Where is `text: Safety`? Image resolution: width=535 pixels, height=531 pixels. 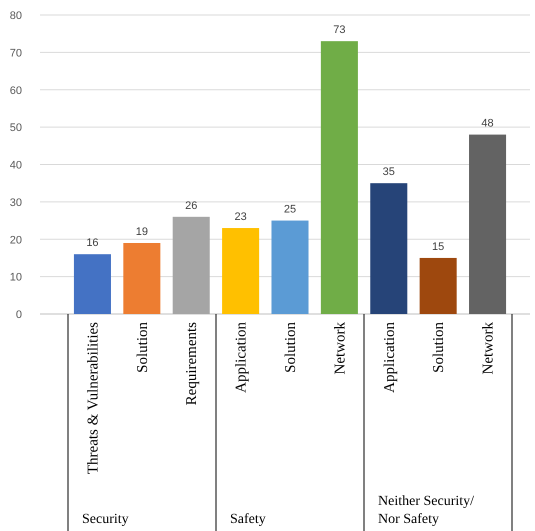
text: Safety is located at coordinates (248, 519).